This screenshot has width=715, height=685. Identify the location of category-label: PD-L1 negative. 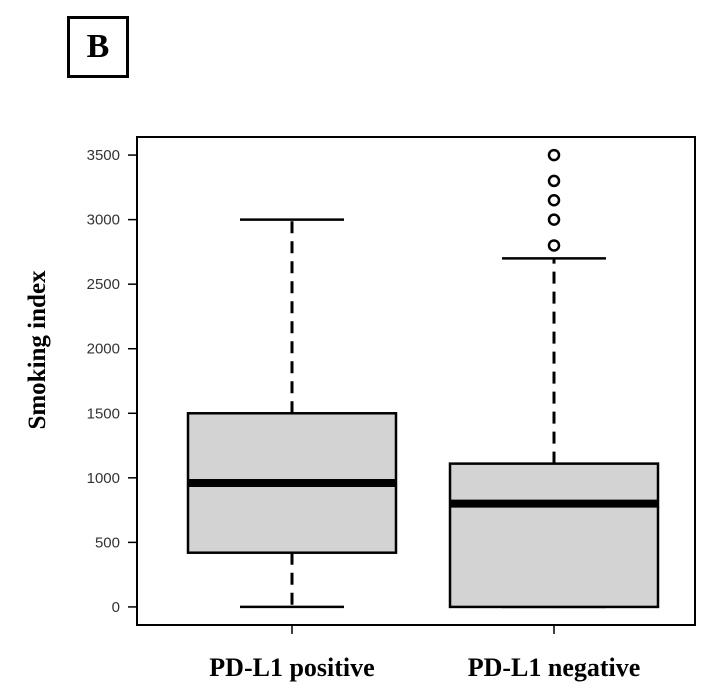
(554, 667).